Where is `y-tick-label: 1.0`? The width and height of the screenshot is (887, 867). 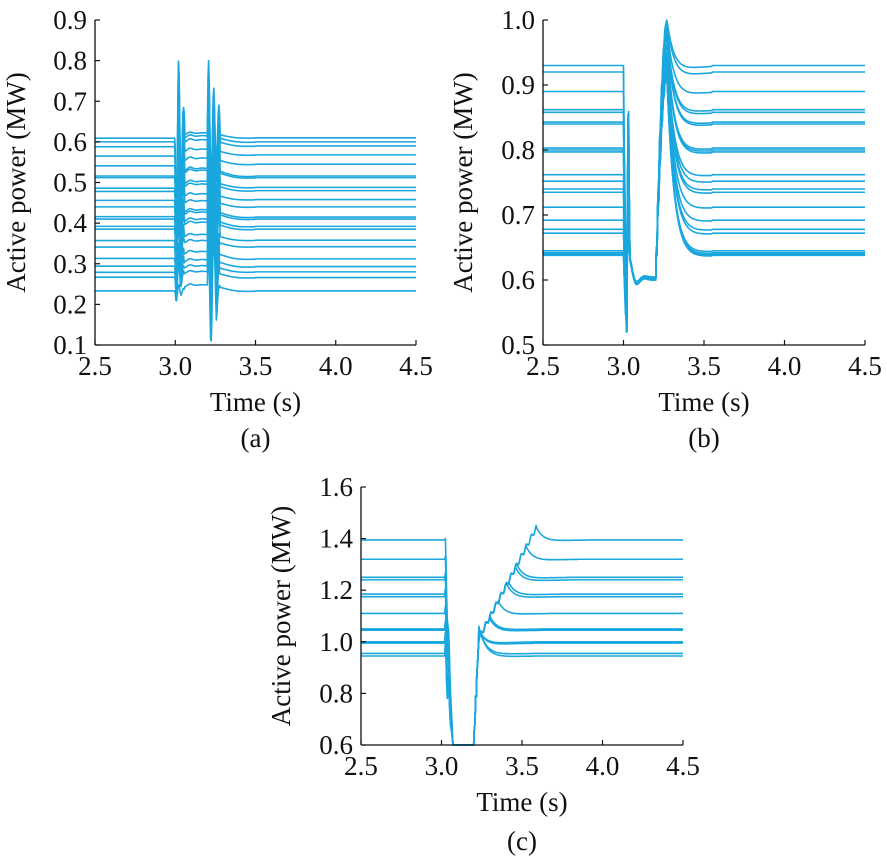
y-tick-label: 1.0 is located at coordinates (336, 642).